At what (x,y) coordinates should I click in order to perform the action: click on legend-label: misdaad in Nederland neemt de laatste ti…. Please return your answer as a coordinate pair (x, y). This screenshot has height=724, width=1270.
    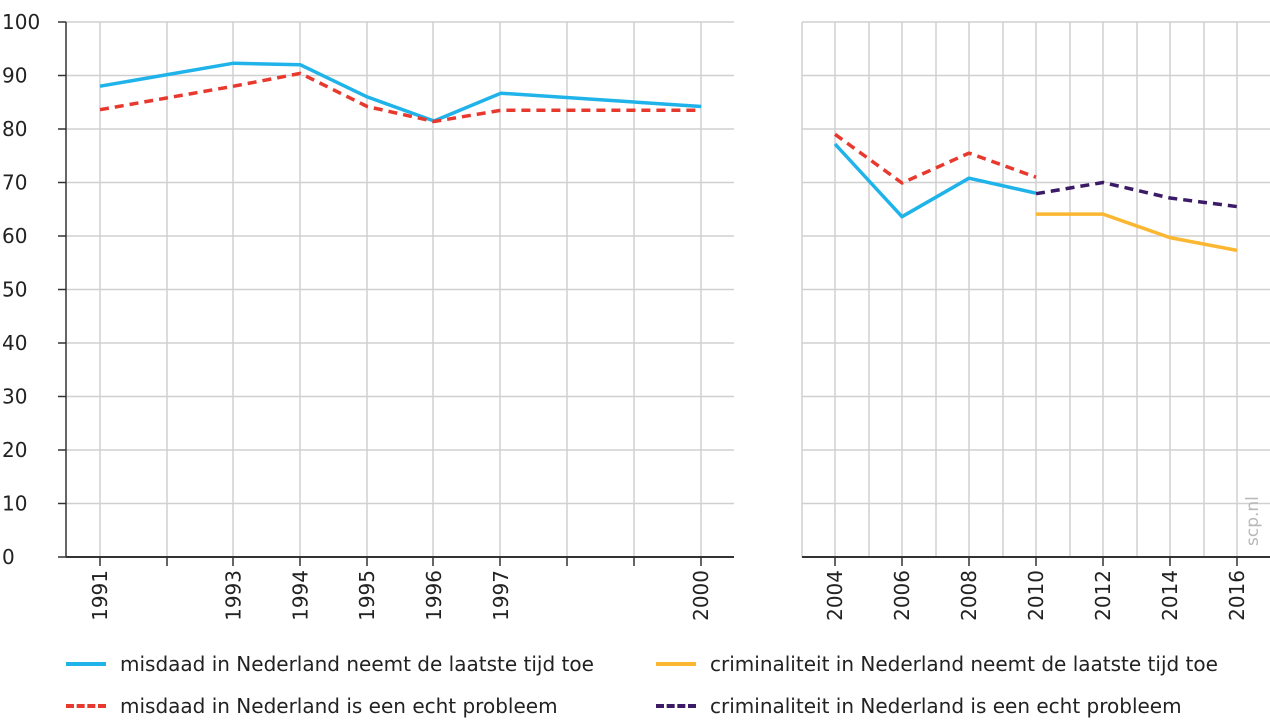
    Looking at the image, I should click on (357, 664).